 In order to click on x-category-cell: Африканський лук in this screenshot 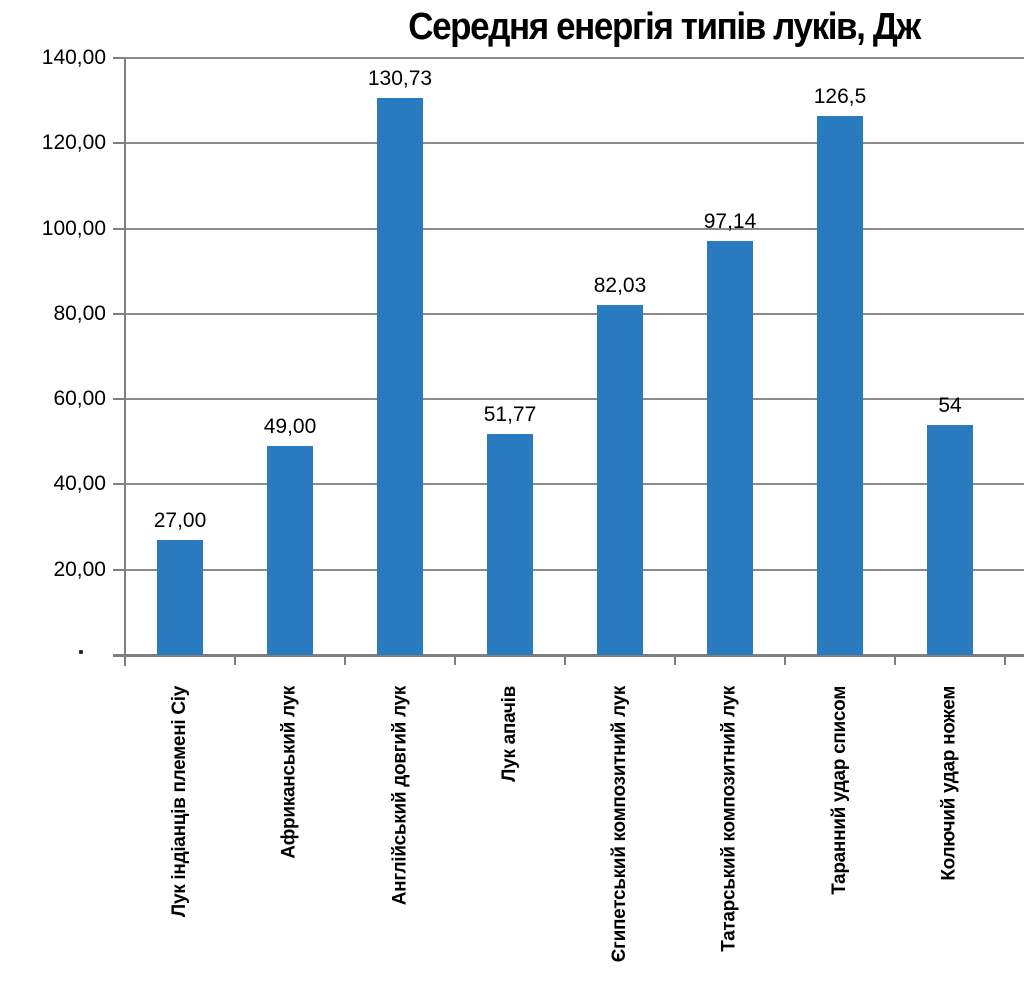, I will do `click(290, 822)`.